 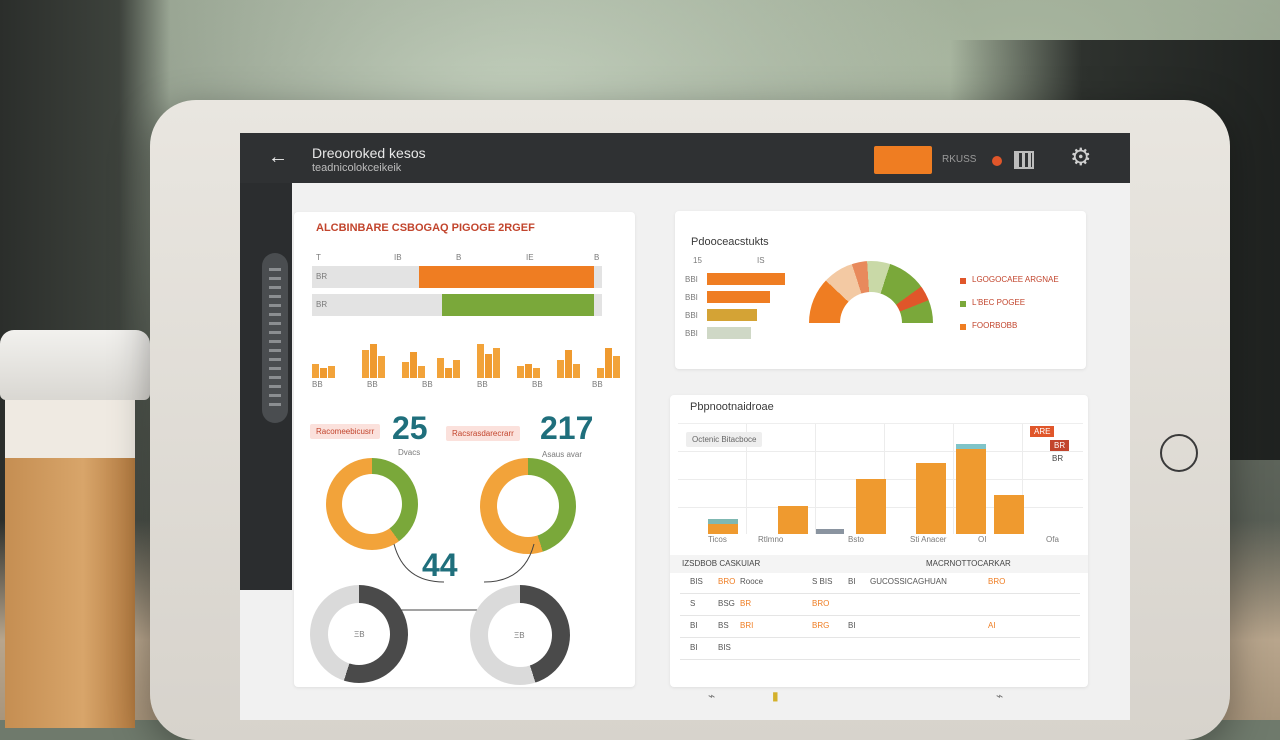 I want to click on hbar-label: BR, so click(x=322, y=276).